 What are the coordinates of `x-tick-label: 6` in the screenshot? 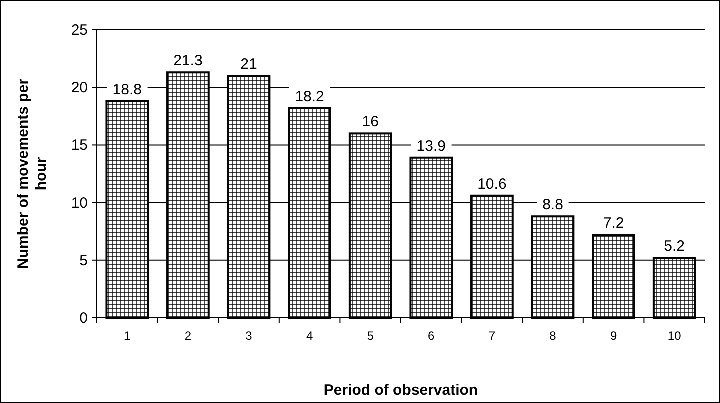 It's located at (432, 336).